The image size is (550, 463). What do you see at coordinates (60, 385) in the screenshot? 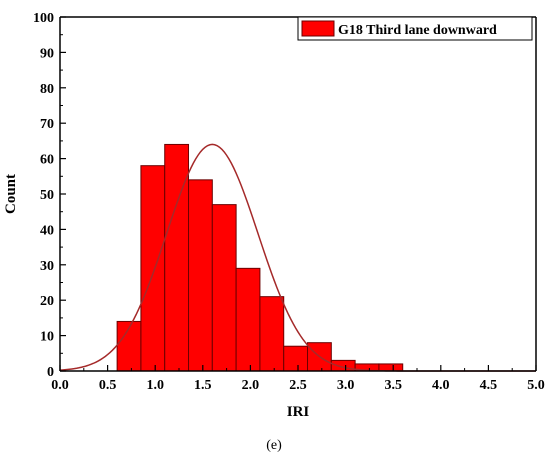
I see `x-tick-label: 0.0` at bounding box center [60, 385].